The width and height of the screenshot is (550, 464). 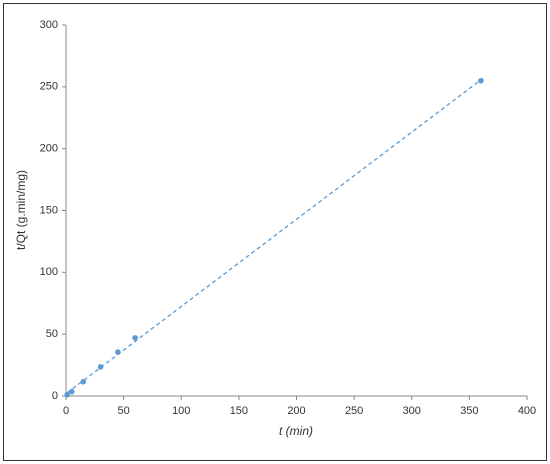 What do you see at coordinates (527, 411) in the screenshot?
I see `x-tick-label: 400` at bounding box center [527, 411].